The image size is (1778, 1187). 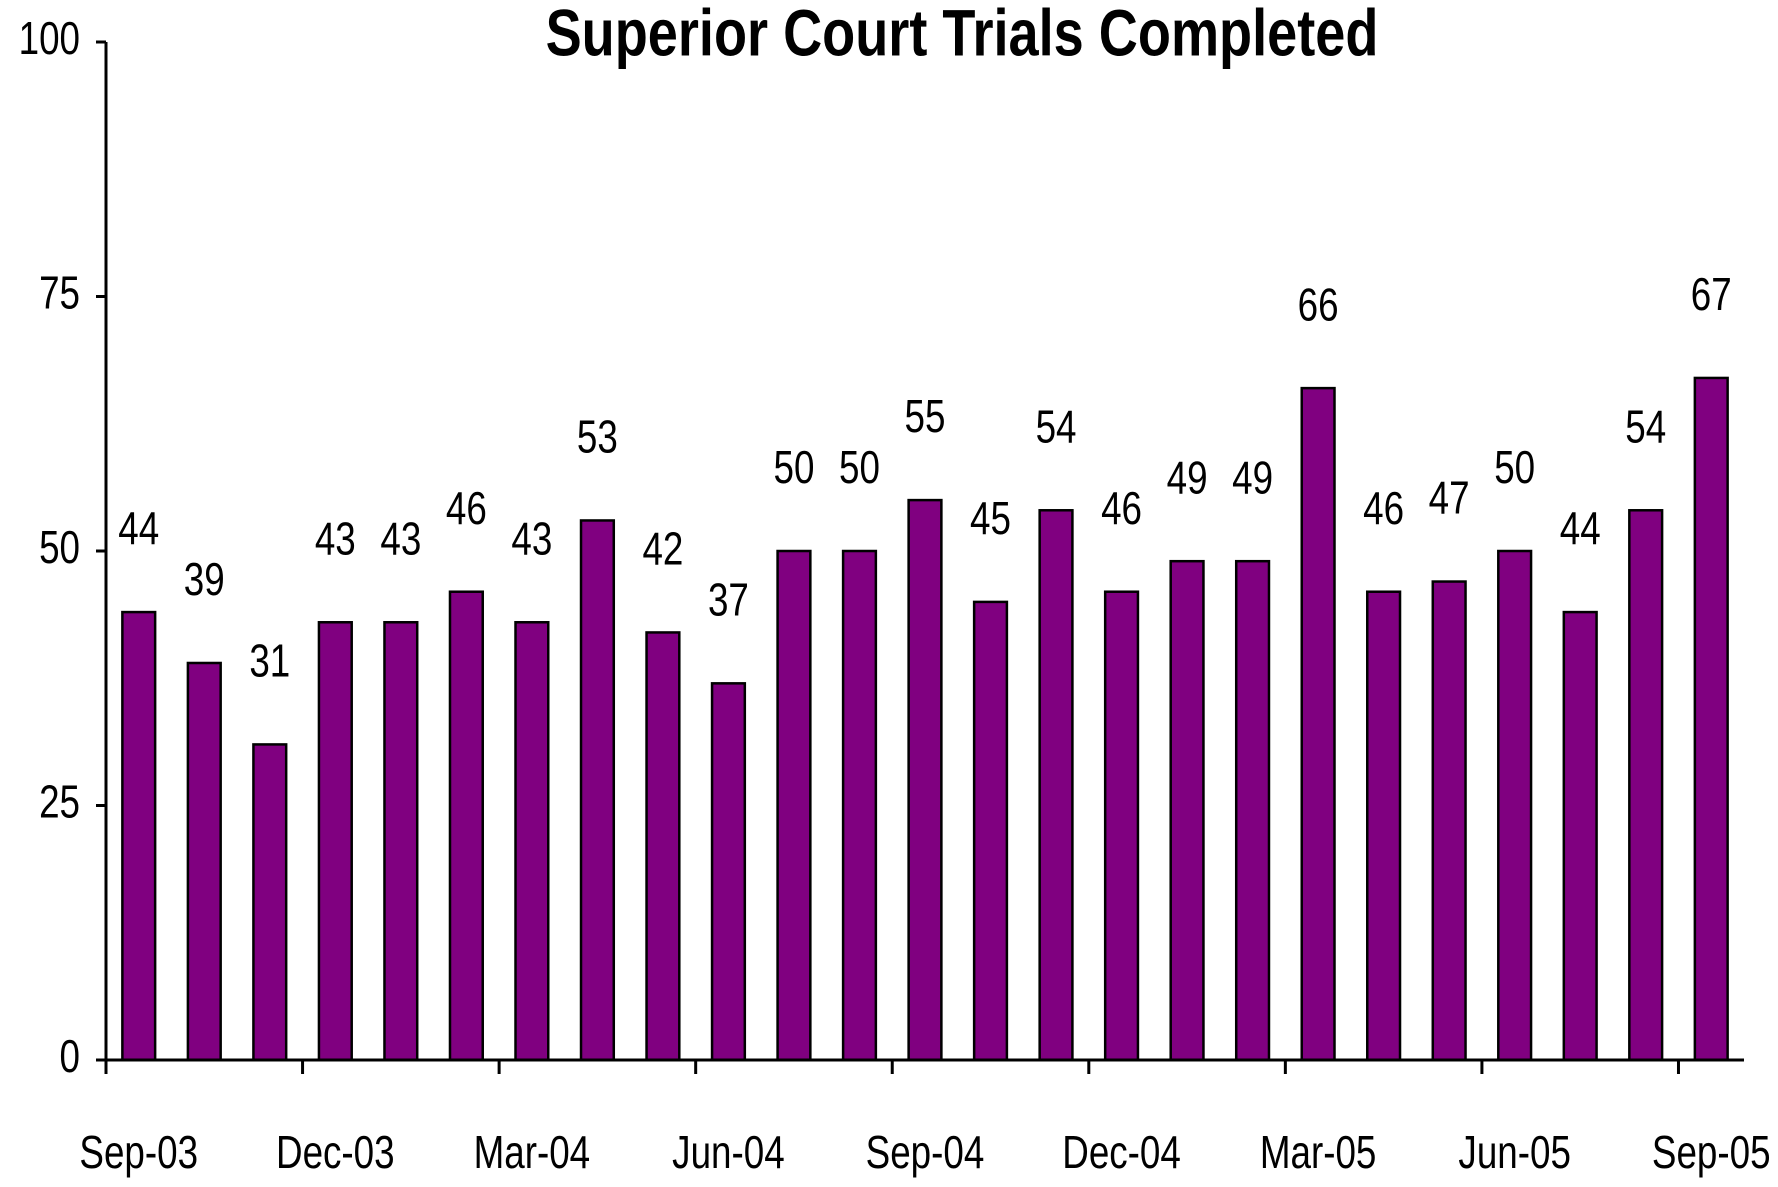 What do you see at coordinates (728, 1152) in the screenshot?
I see `x-tick-label: Jun-04` at bounding box center [728, 1152].